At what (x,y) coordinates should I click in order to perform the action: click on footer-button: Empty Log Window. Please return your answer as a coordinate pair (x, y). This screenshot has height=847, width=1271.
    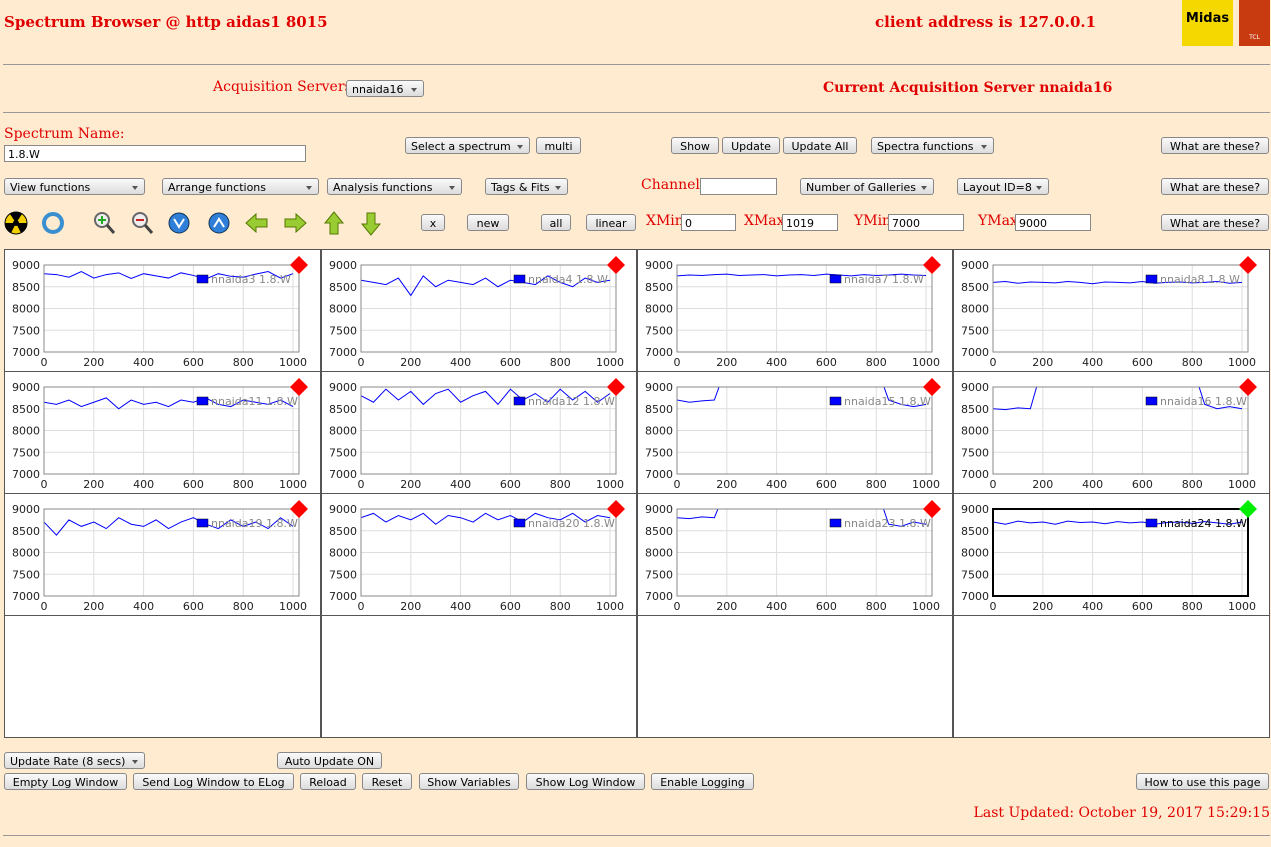
    Looking at the image, I should click on (65, 781).